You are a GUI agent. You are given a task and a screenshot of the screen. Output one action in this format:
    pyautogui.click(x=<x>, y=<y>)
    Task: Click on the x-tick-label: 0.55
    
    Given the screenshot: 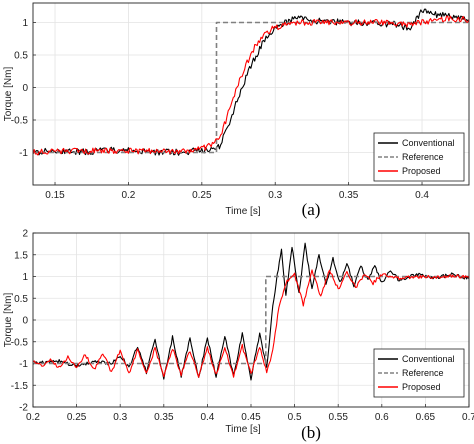 What is the action you would take?
    pyautogui.click(x=338, y=417)
    